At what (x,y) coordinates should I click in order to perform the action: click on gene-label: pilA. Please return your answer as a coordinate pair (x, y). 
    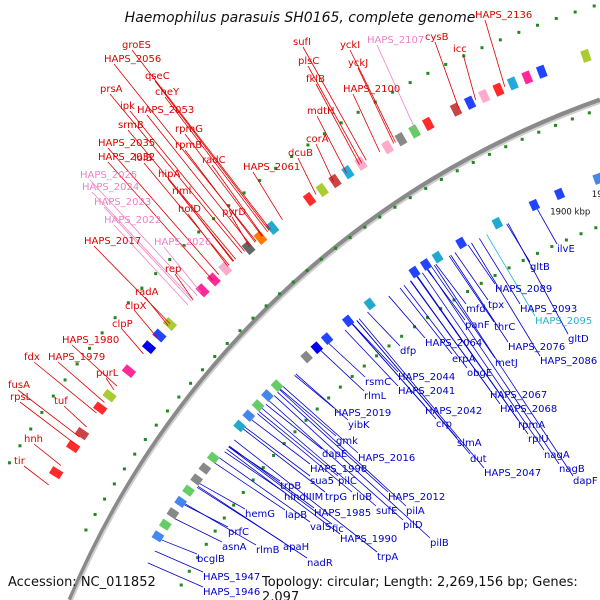
    Looking at the image, I should click on (415, 511).